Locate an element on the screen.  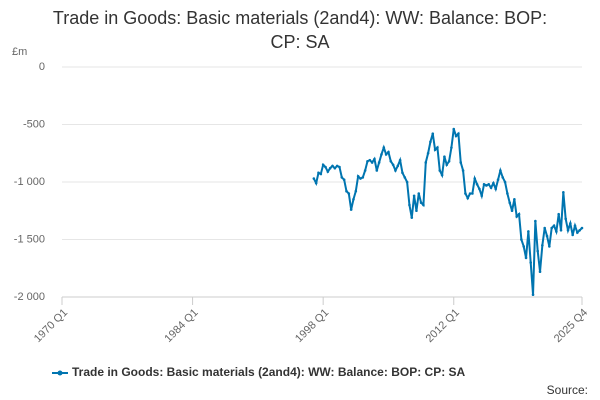
x-tick-label: 2012 Q1 is located at coordinates (443, 326).